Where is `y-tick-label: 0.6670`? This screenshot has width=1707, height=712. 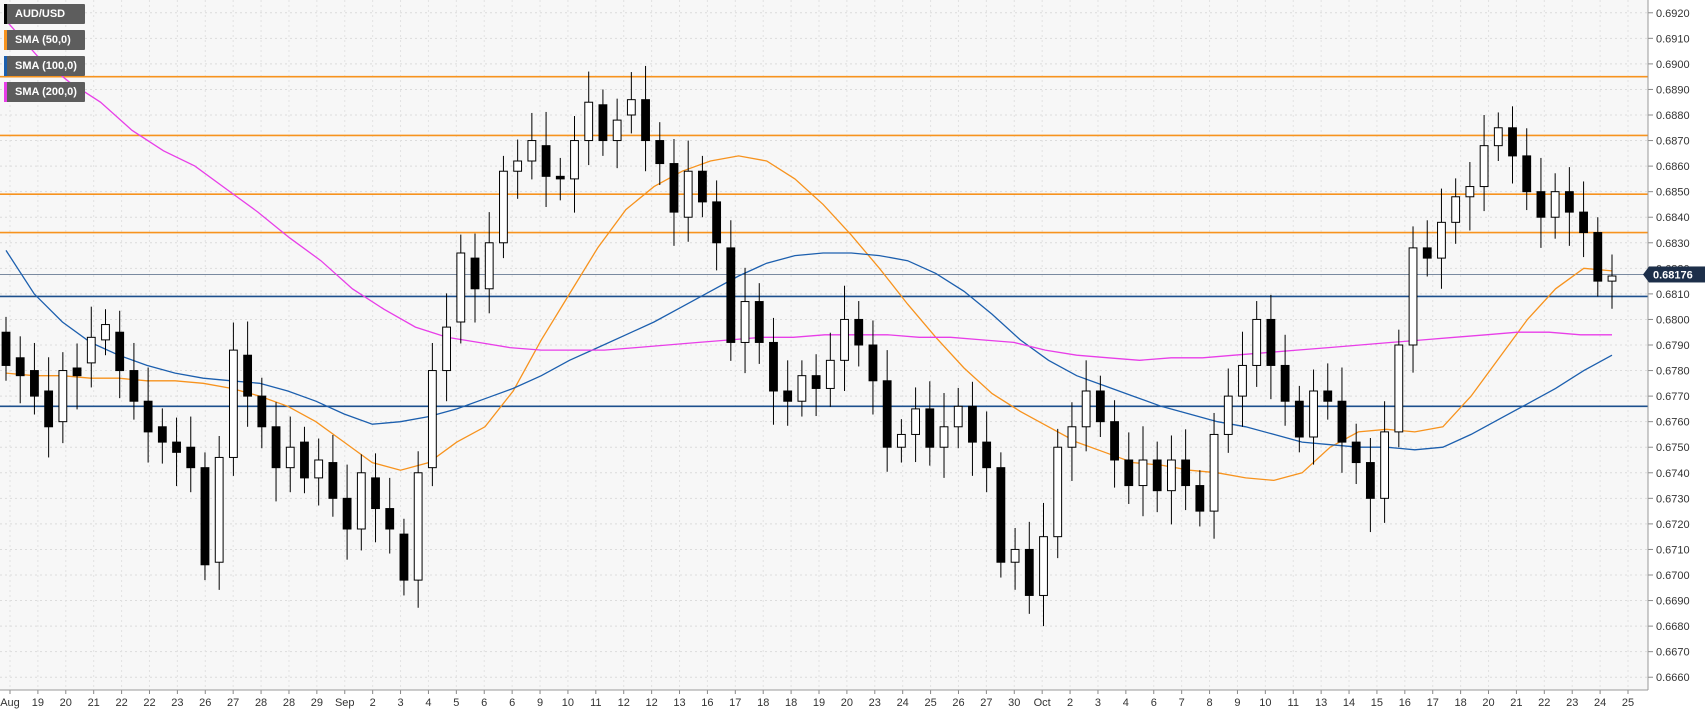
y-tick-label: 0.6670 is located at coordinates (1673, 653).